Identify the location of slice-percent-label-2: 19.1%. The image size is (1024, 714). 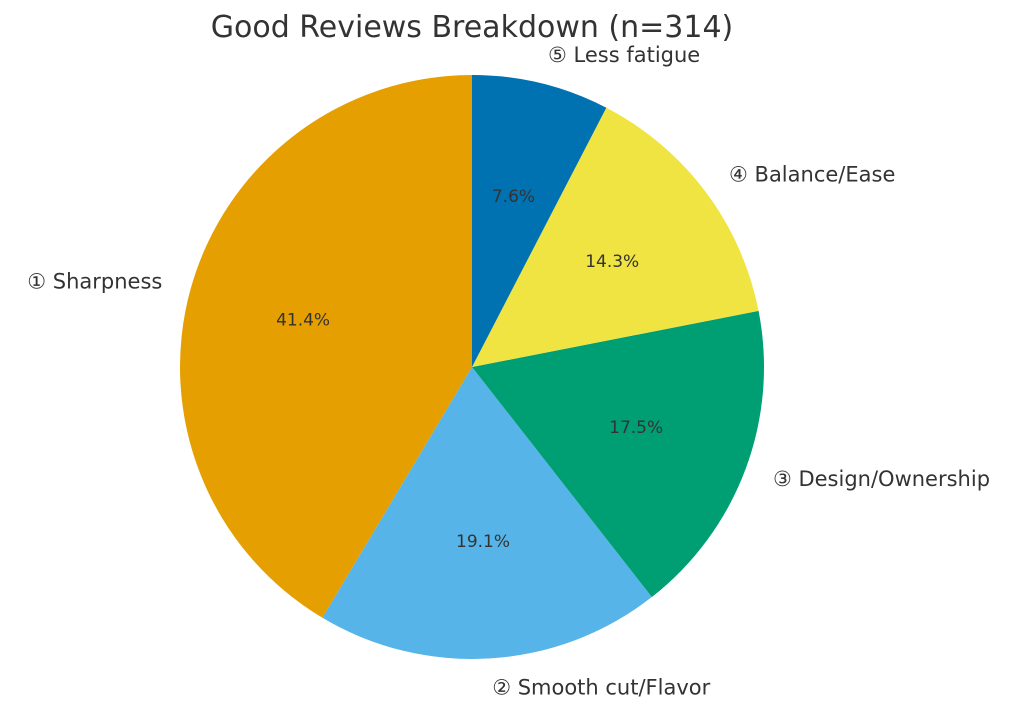
(483, 542).